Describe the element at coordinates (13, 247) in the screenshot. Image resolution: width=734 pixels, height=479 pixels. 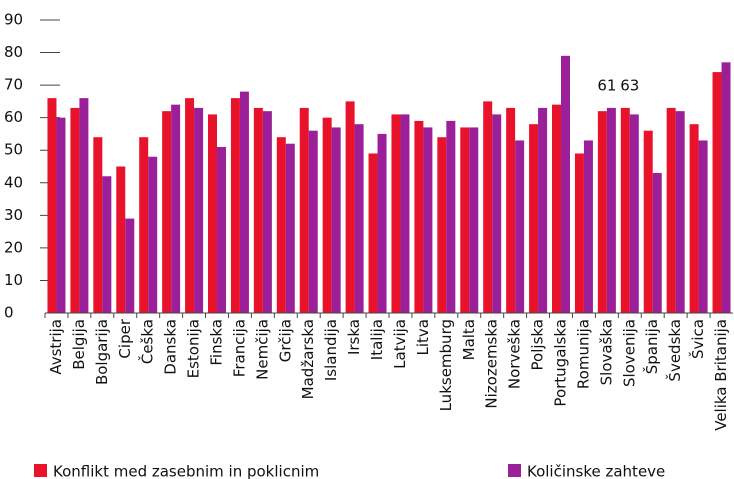
I see `y-tick-label: 20` at that location.